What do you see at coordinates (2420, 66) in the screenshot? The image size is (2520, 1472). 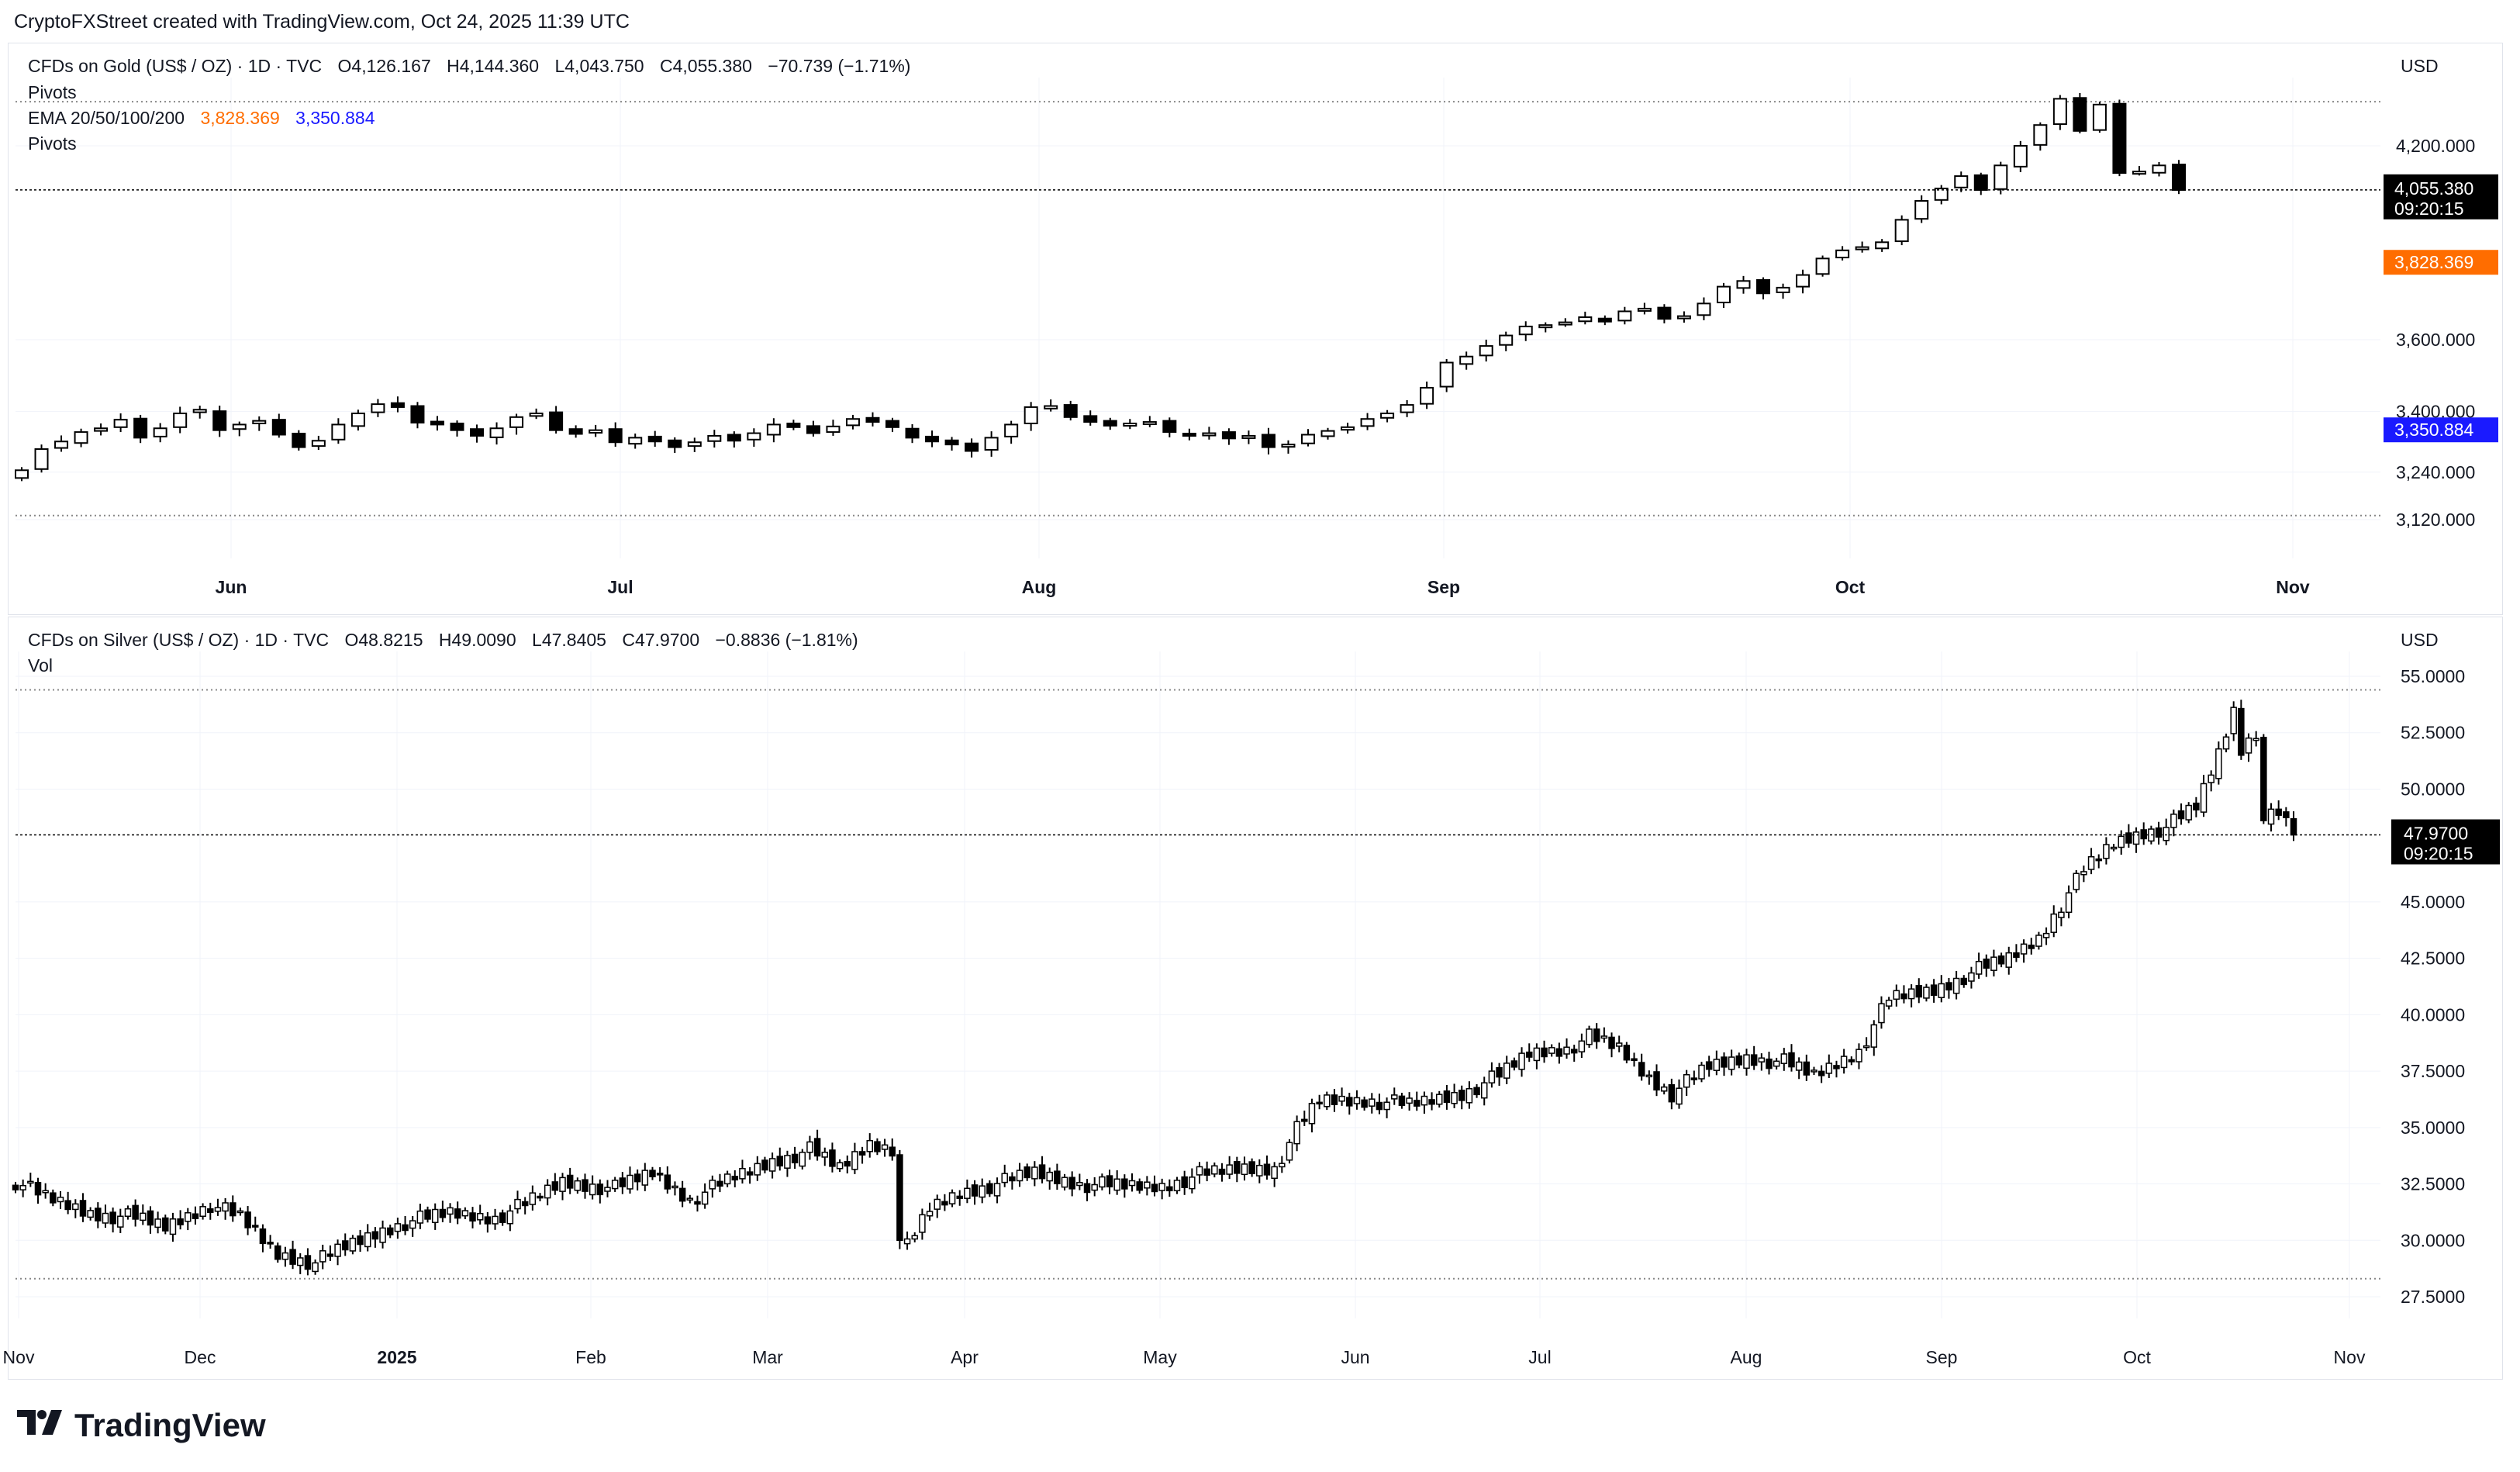 I see `gold-currency-label: USD` at bounding box center [2420, 66].